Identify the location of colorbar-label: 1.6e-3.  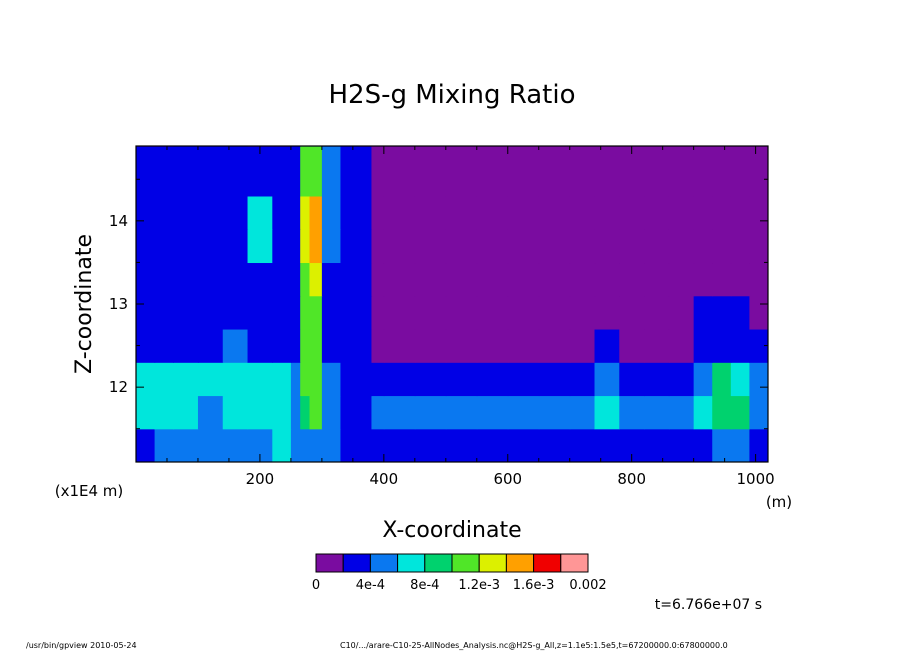
(534, 585).